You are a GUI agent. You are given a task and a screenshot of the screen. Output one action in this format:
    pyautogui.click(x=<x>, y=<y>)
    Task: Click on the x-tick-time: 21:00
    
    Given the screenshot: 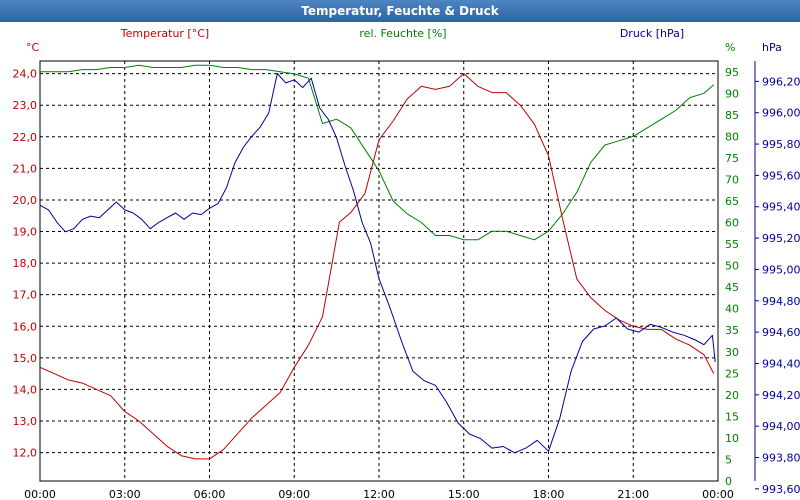 What is the action you would take?
    pyautogui.click(x=633, y=494)
    